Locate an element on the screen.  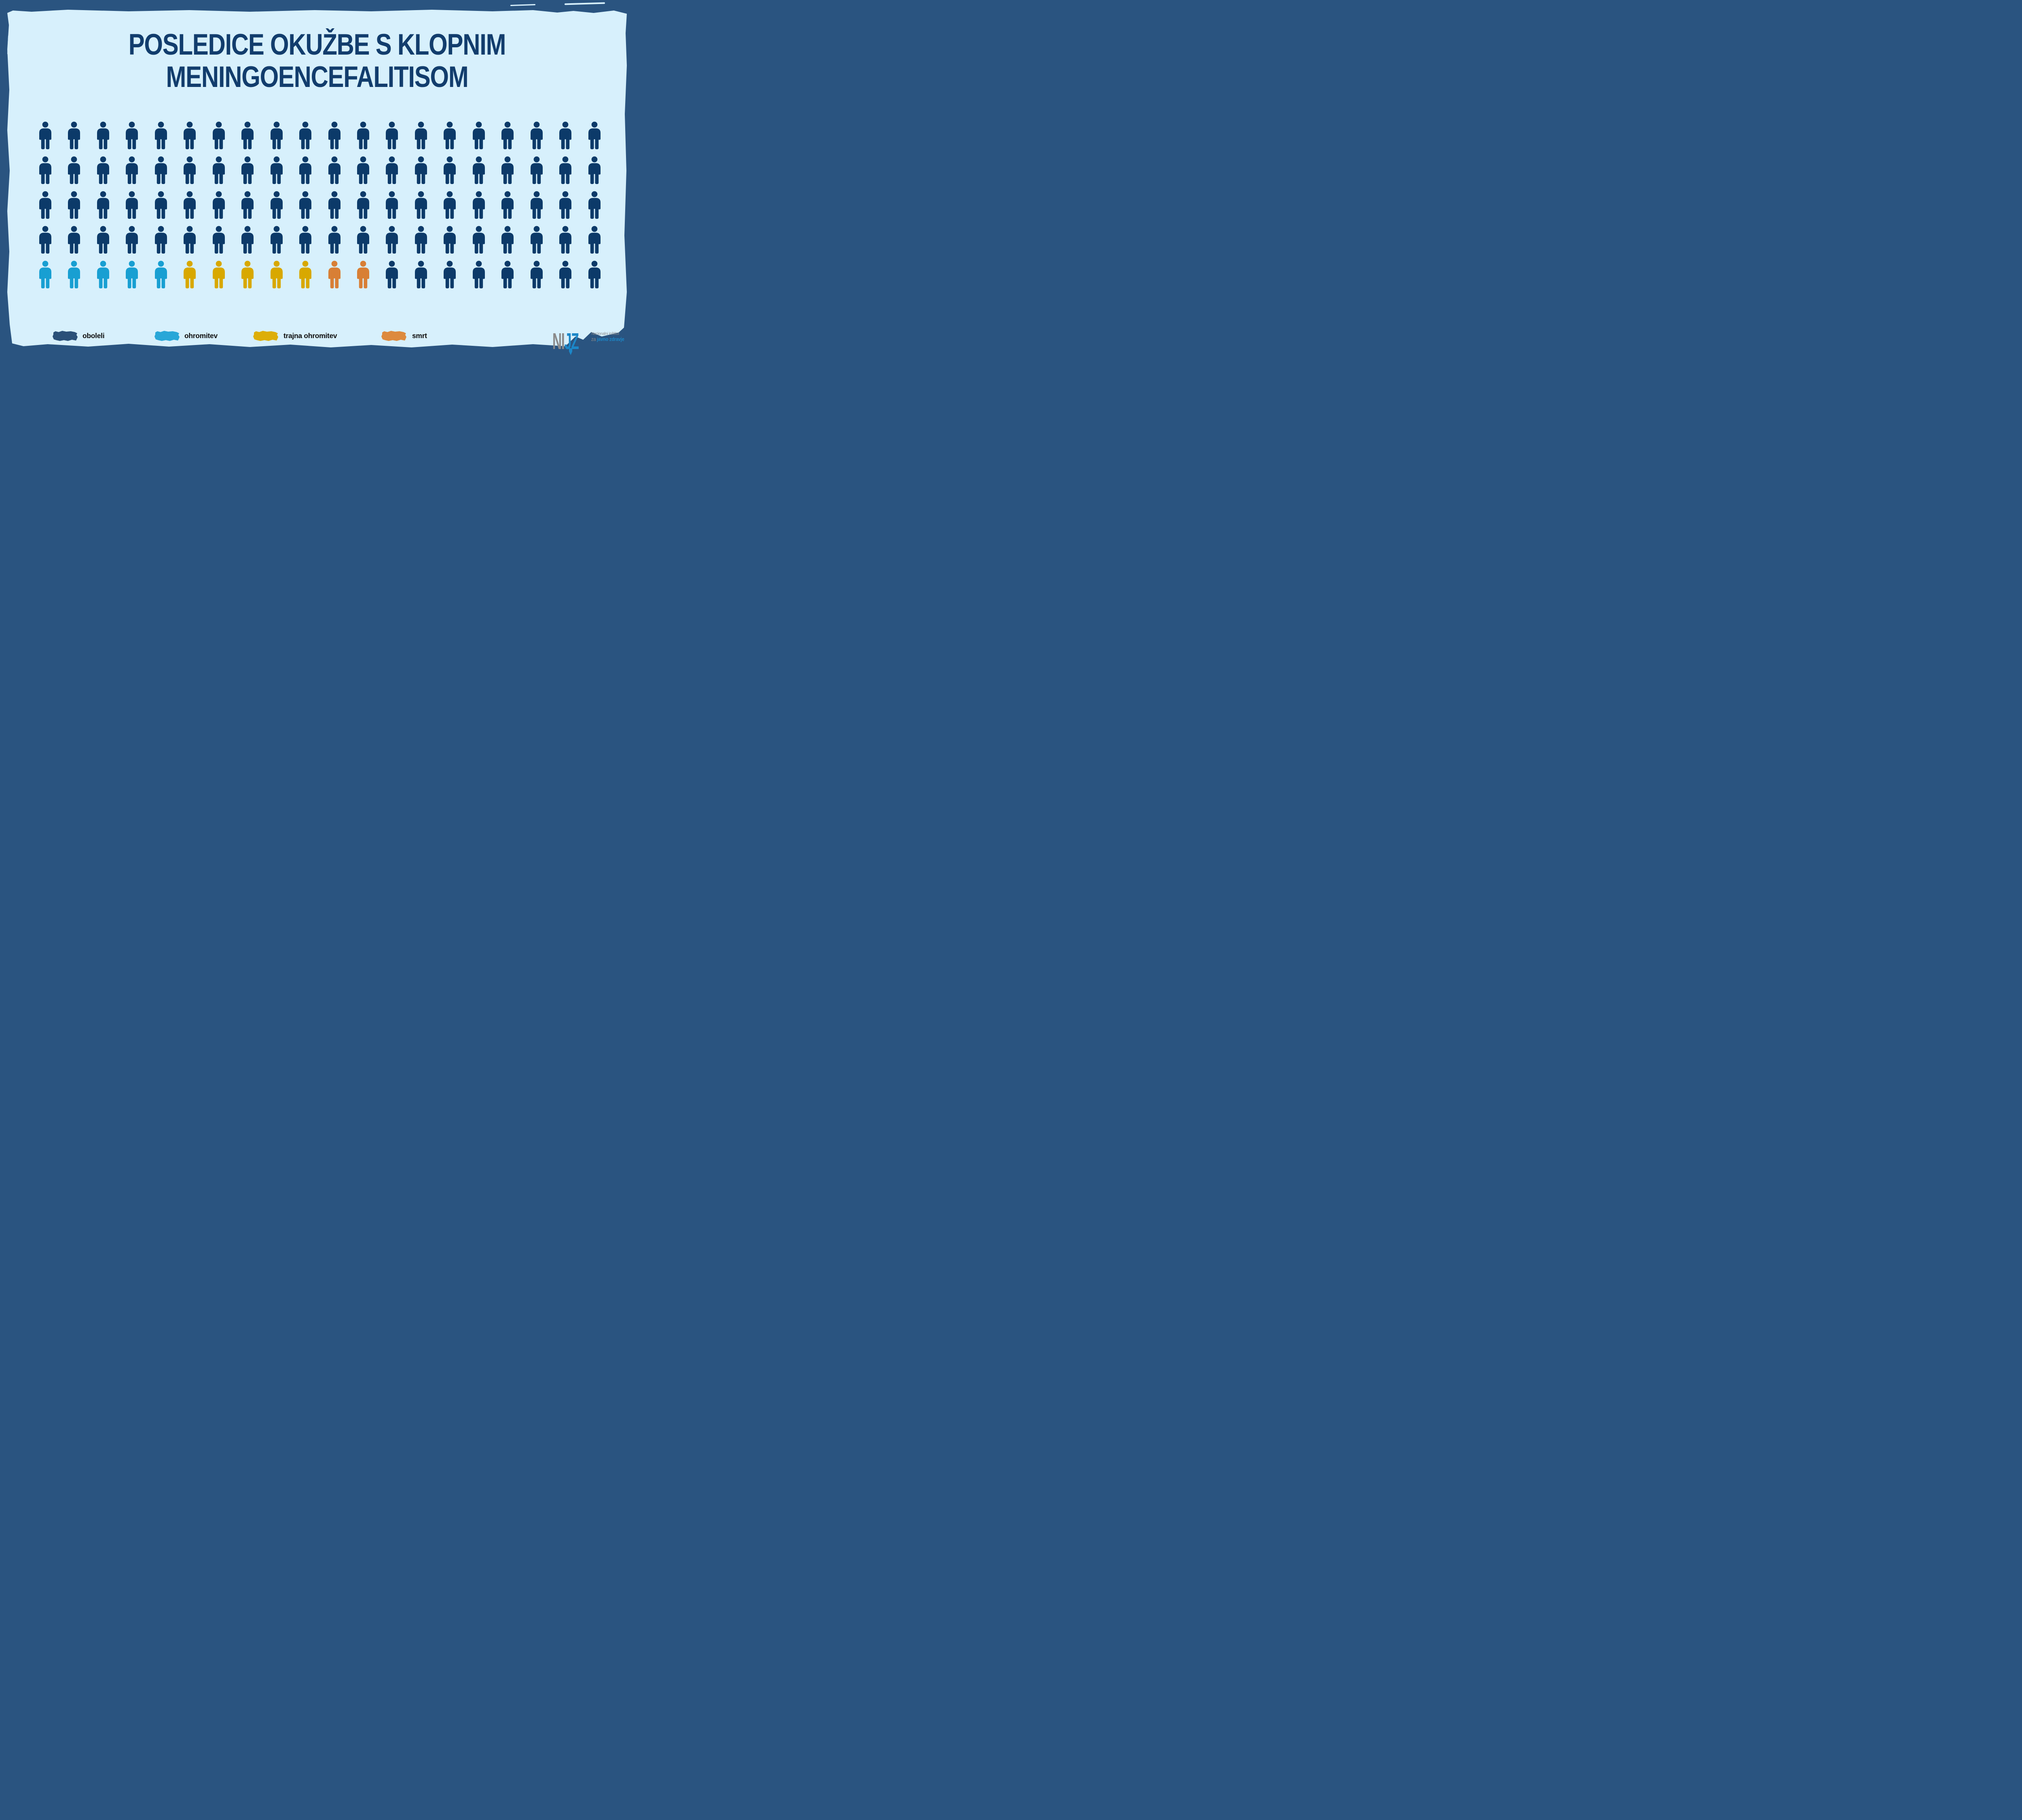
pictogram-grid is located at coordinates (317, 178).